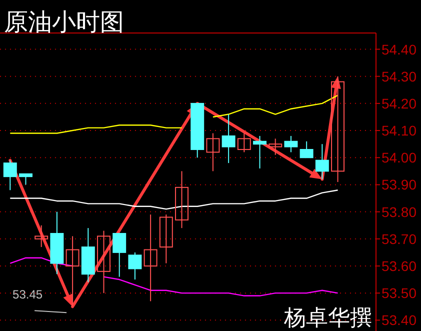 The height and width of the screenshot is (331, 421). What do you see at coordinates (399, 320) in the screenshot?
I see `y-tick-label: 53.40` at bounding box center [399, 320].